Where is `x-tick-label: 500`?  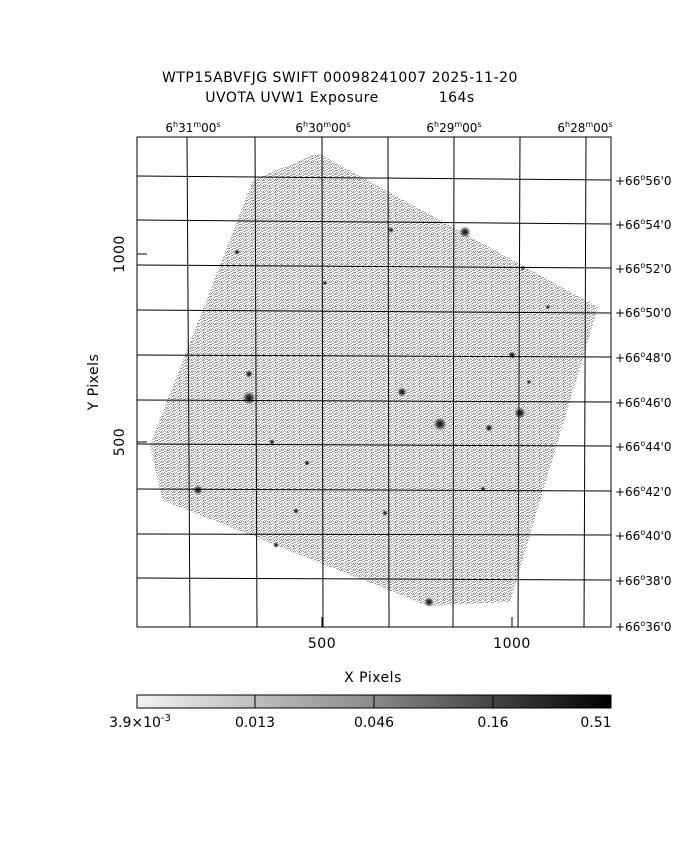
x-tick-label: 500 is located at coordinates (322, 644).